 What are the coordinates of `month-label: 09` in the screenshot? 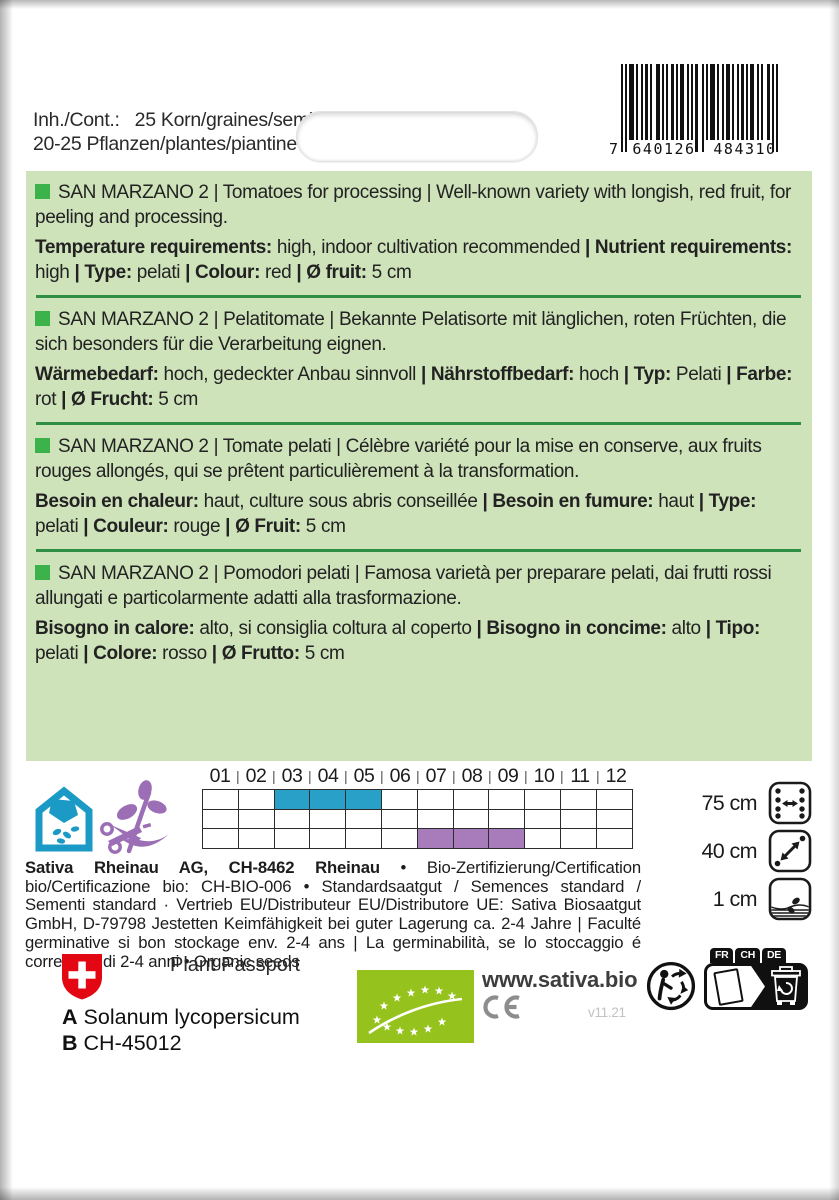 It's located at (508, 776).